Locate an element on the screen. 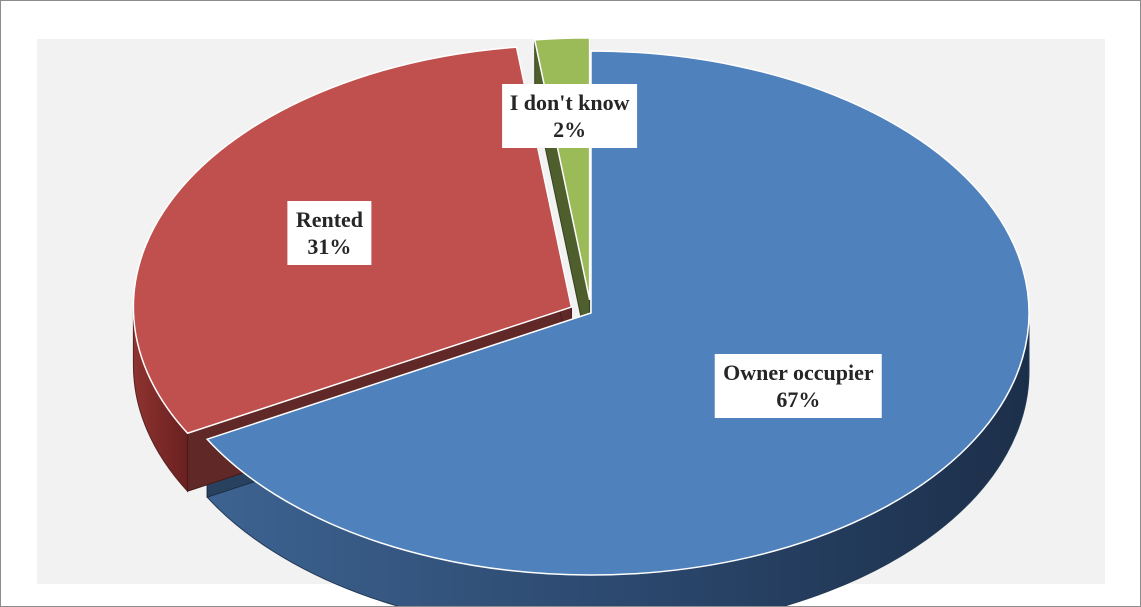 This screenshot has width=1141, height=607. data-label-percent: 31% is located at coordinates (329, 247).